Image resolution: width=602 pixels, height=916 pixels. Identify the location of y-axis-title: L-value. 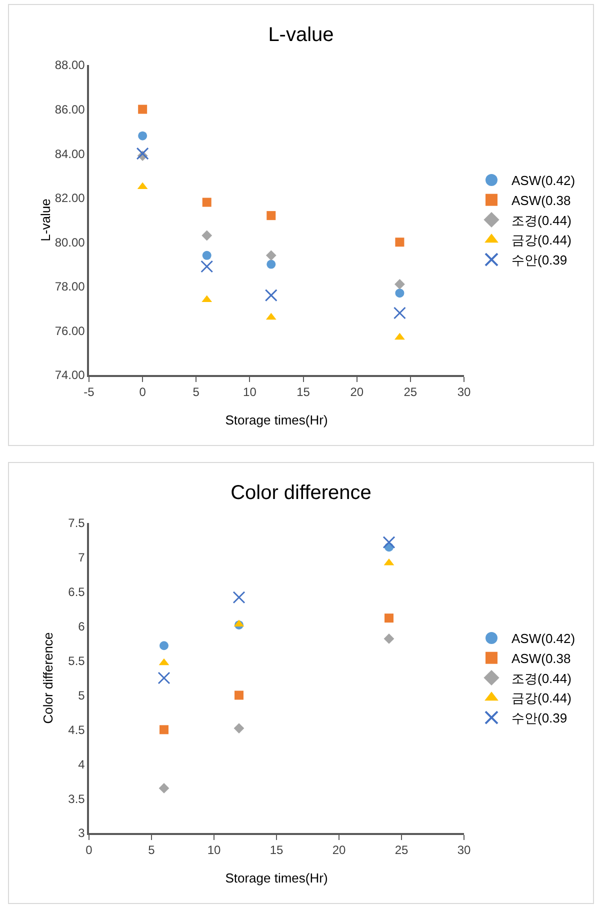
(45, 220).